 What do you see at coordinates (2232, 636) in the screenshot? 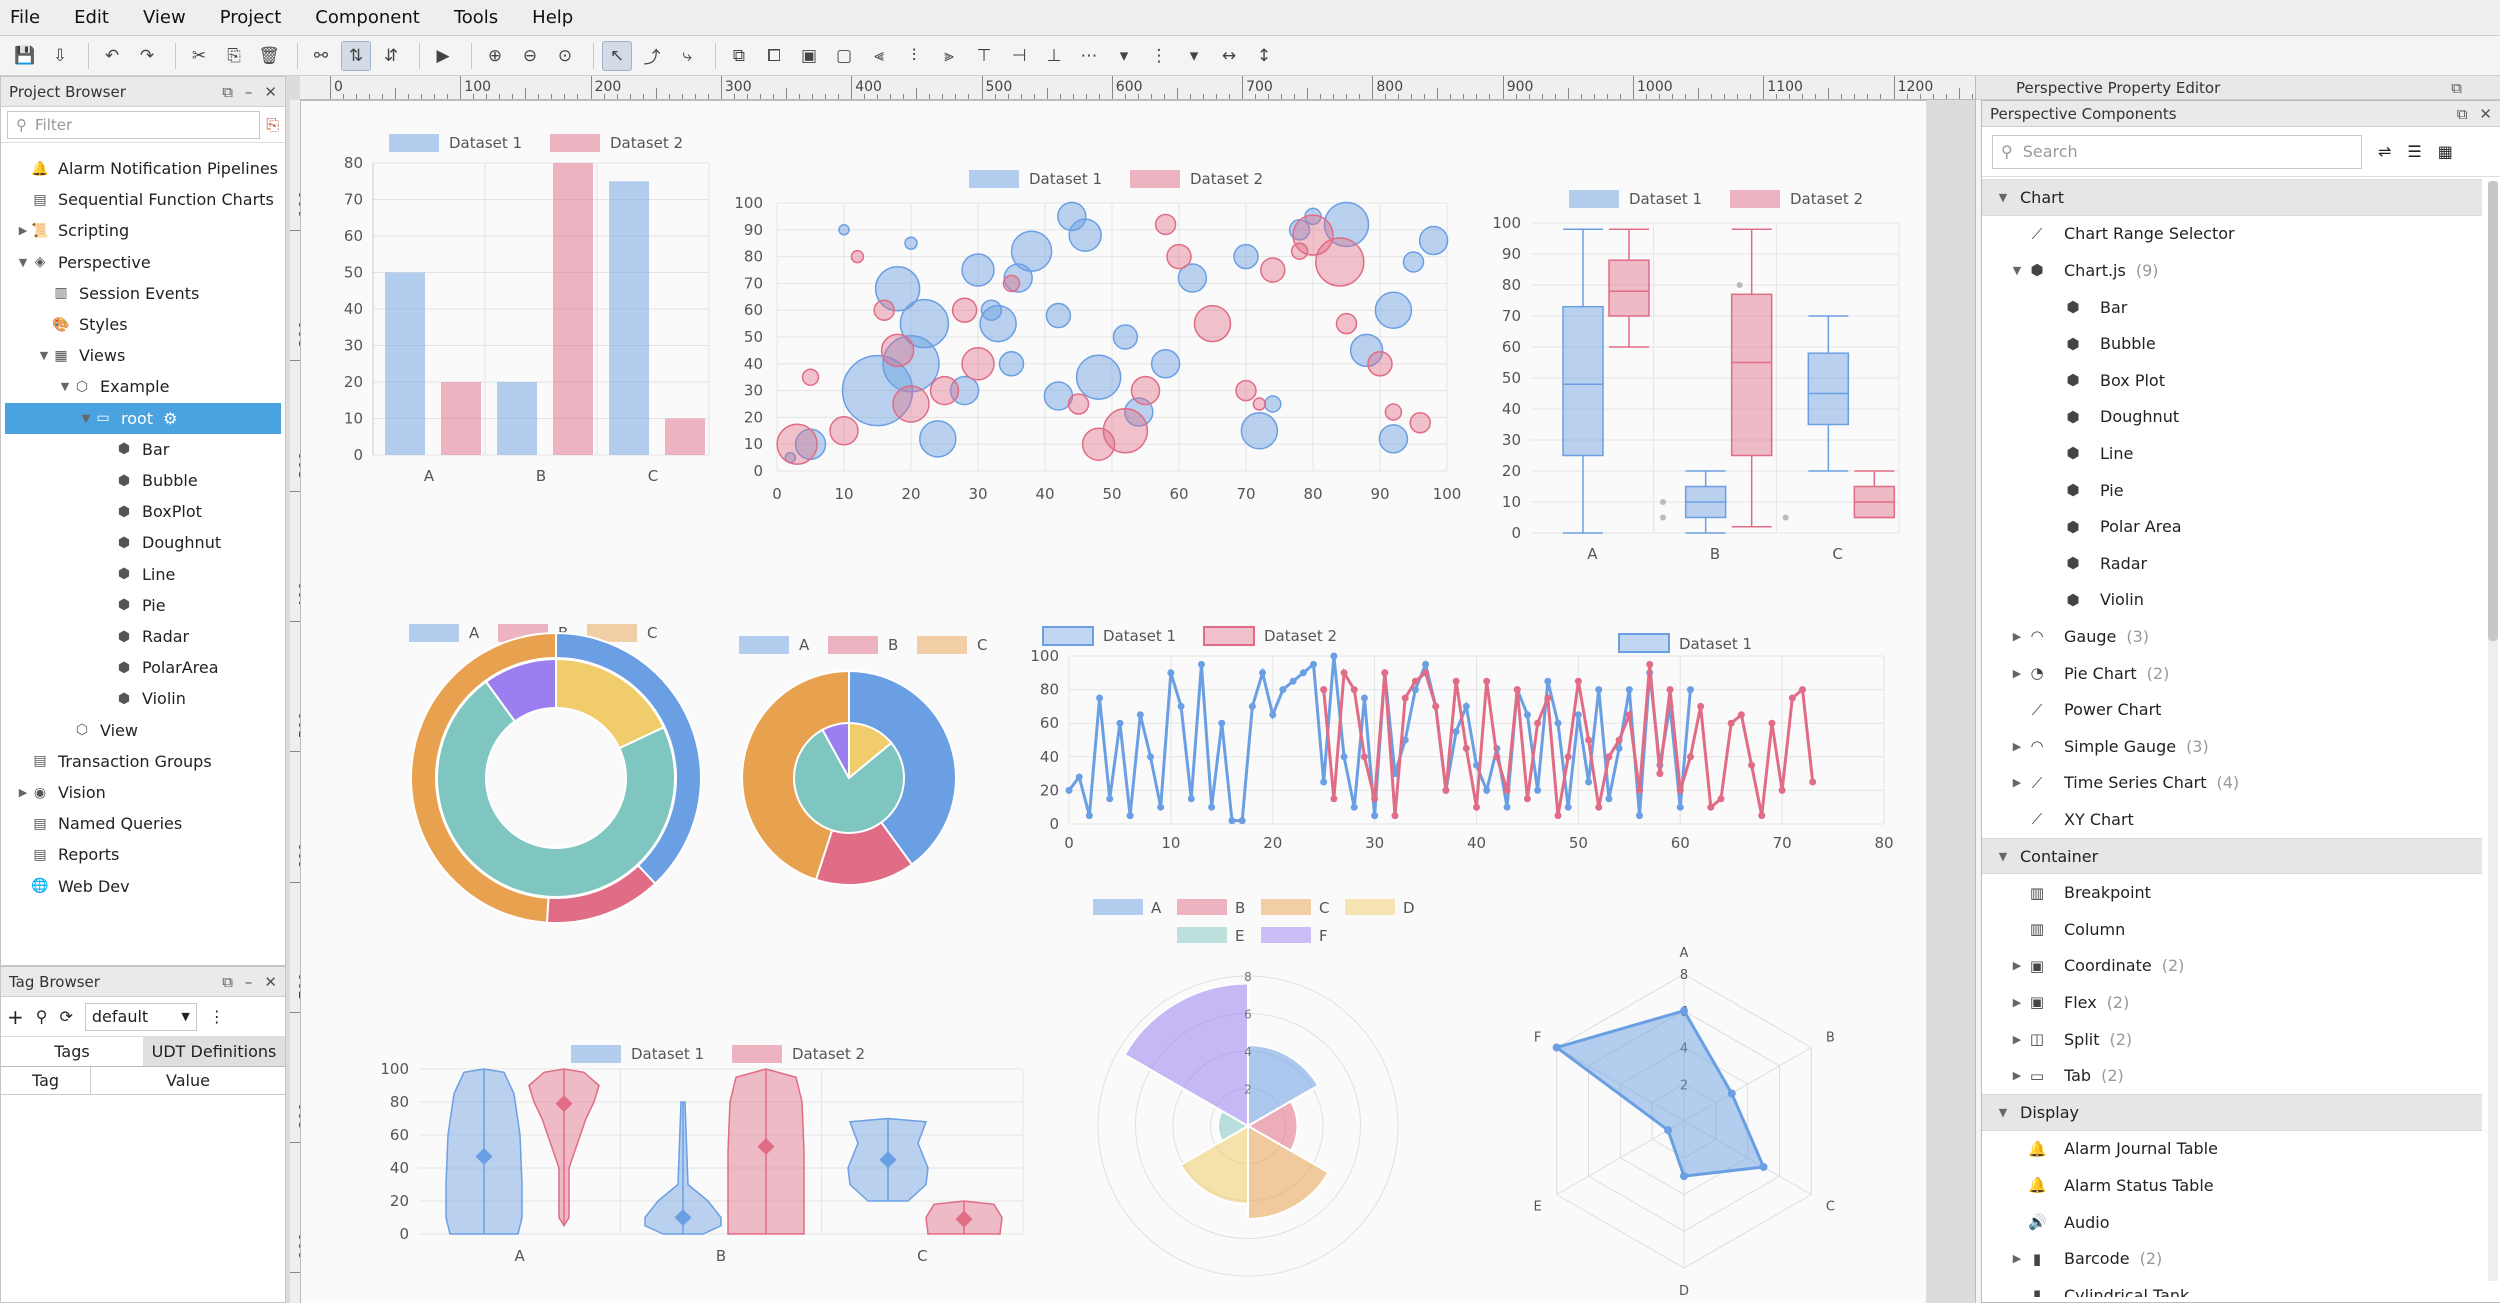
I see `component-item-gauge: ▶ ◠ Gauge (3)` at bounding box center [2232, 636].